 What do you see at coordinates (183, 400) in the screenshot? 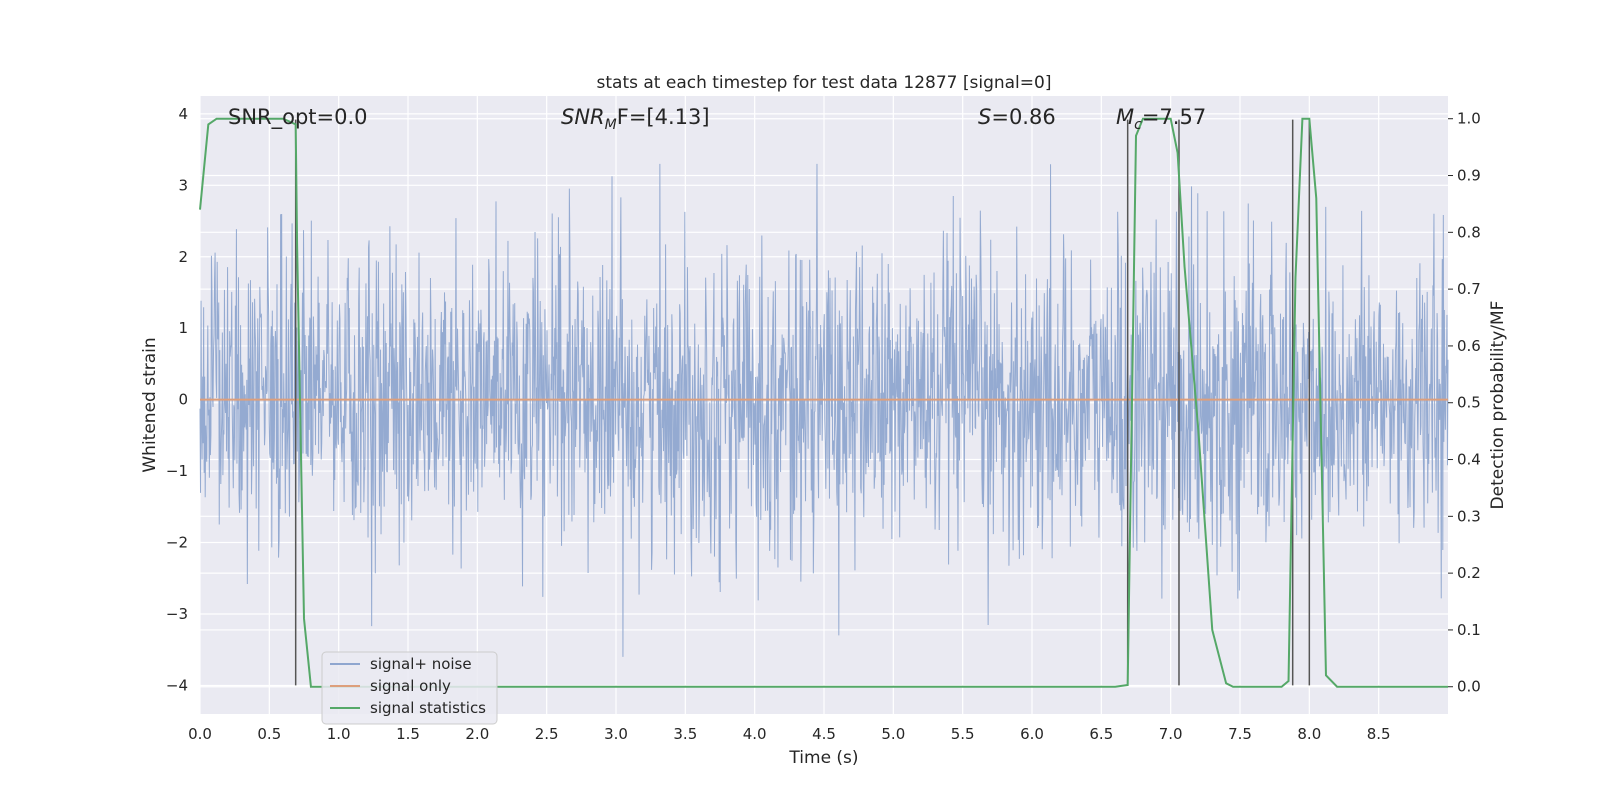
I see `y-tick-label: 0` at bounding box center [183, 400].